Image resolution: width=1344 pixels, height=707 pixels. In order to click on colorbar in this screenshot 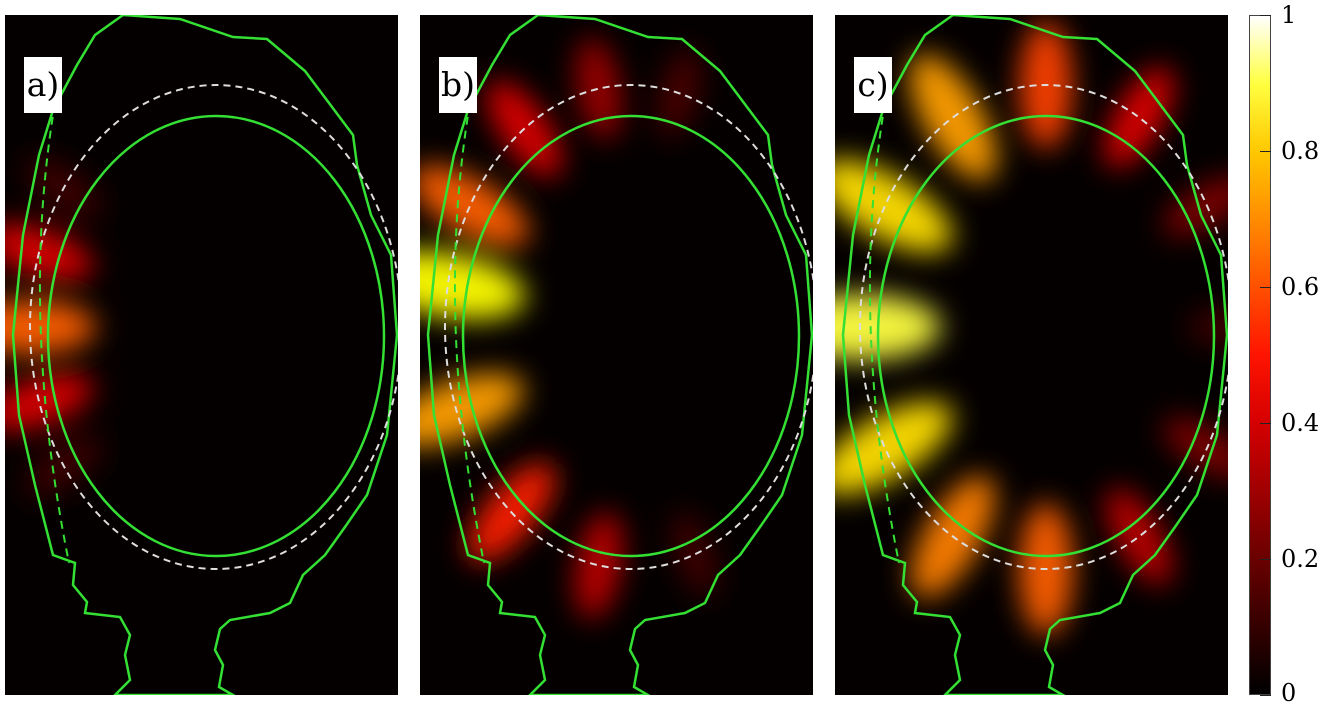, I will do `click(1260, 355)`.